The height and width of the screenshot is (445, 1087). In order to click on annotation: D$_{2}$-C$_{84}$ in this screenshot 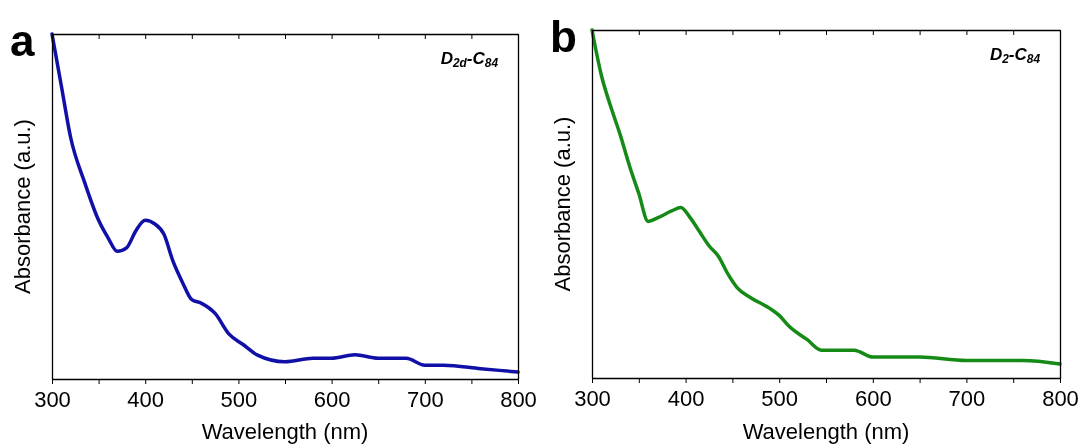, I will do `click(1015, 55)`.